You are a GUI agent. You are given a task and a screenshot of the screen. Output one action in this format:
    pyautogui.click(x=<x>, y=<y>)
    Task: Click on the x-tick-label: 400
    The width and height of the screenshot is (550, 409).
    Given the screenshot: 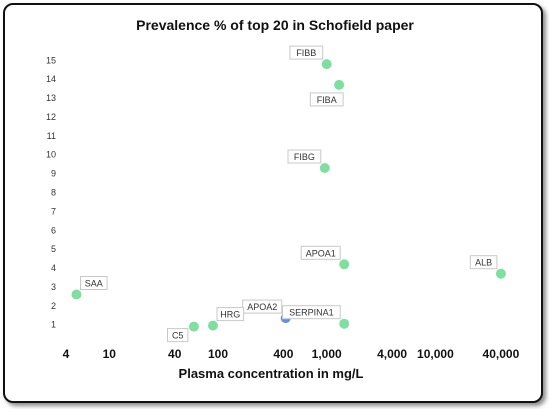 What is the action you would take?
    pyautogui.click(x=283, y=354)
    